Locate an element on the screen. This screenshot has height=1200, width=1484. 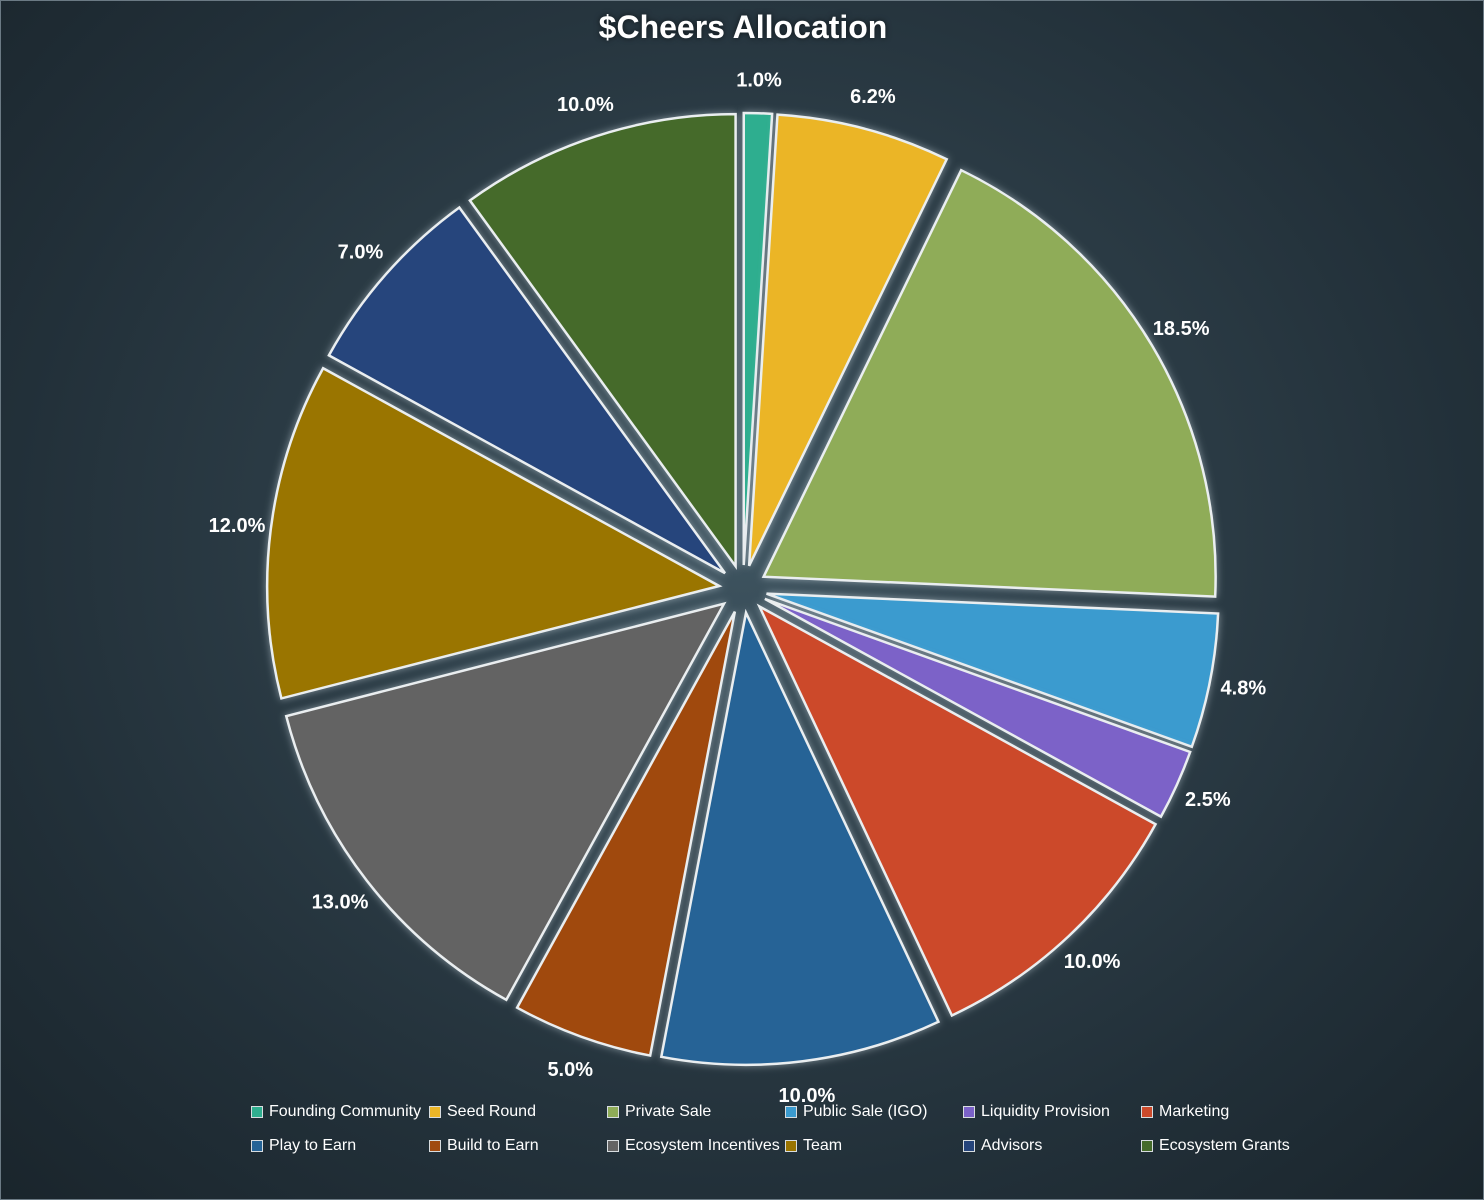
pie-slice-advisors is located at coordinates (527, 390).